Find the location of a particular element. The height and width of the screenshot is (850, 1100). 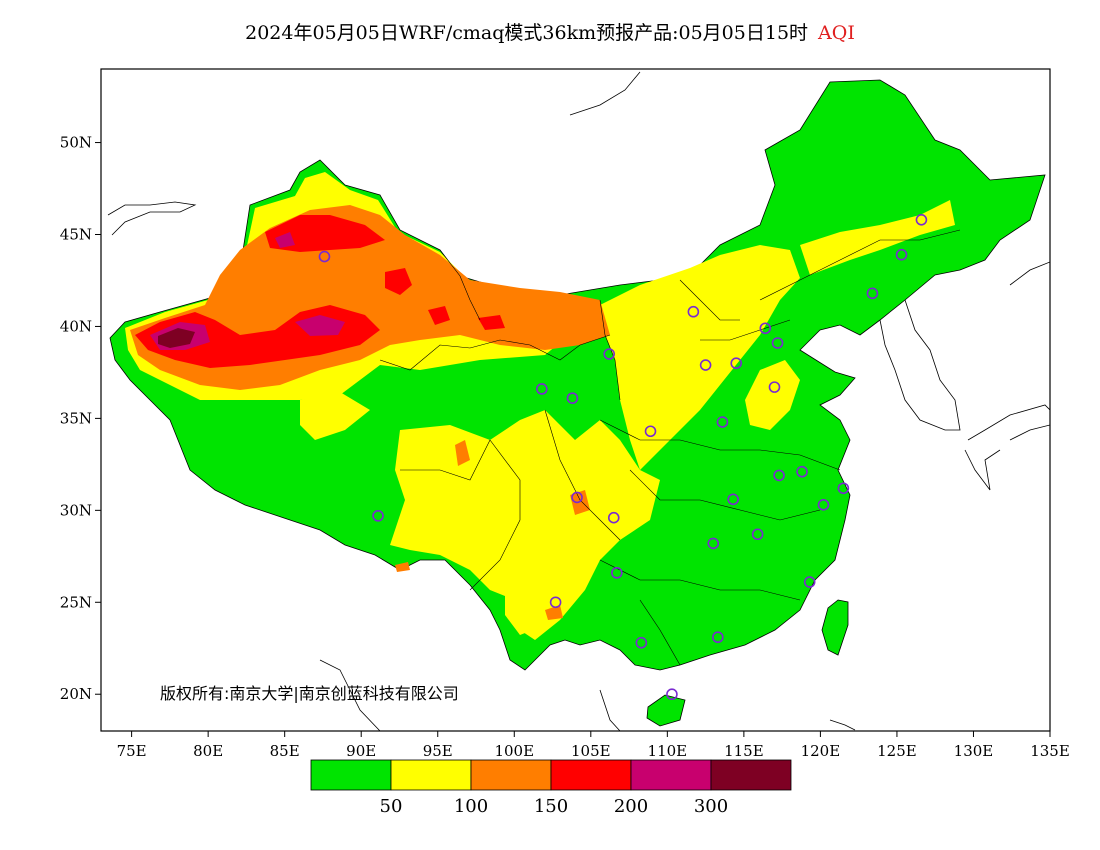

y-tick-label: 30N is located at coordinates (76, 510).